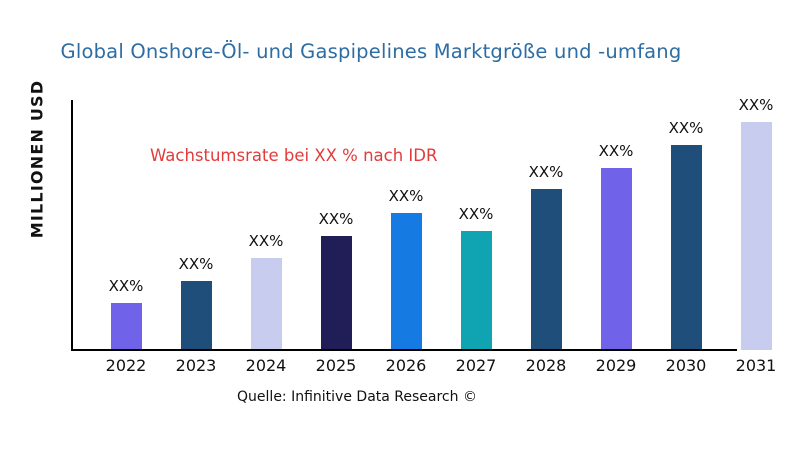  I want to click on bar-value-label-2023: XX%, so click(196, 264).